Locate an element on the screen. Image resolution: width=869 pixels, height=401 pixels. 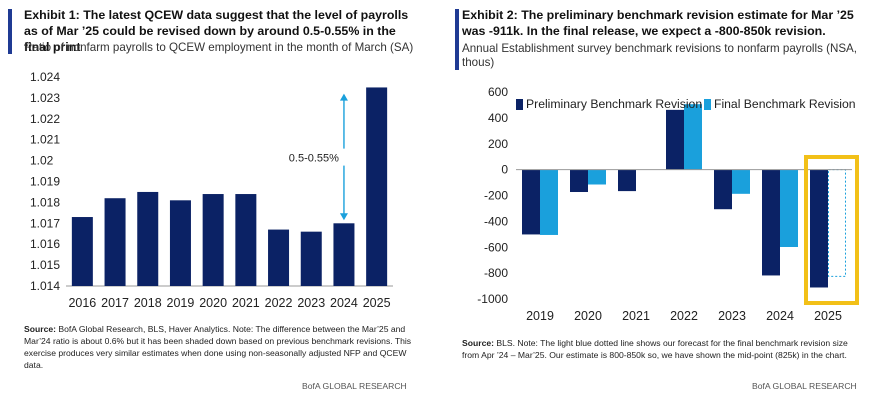
y-tick-label: 400 is located at coordinates (498, 118).